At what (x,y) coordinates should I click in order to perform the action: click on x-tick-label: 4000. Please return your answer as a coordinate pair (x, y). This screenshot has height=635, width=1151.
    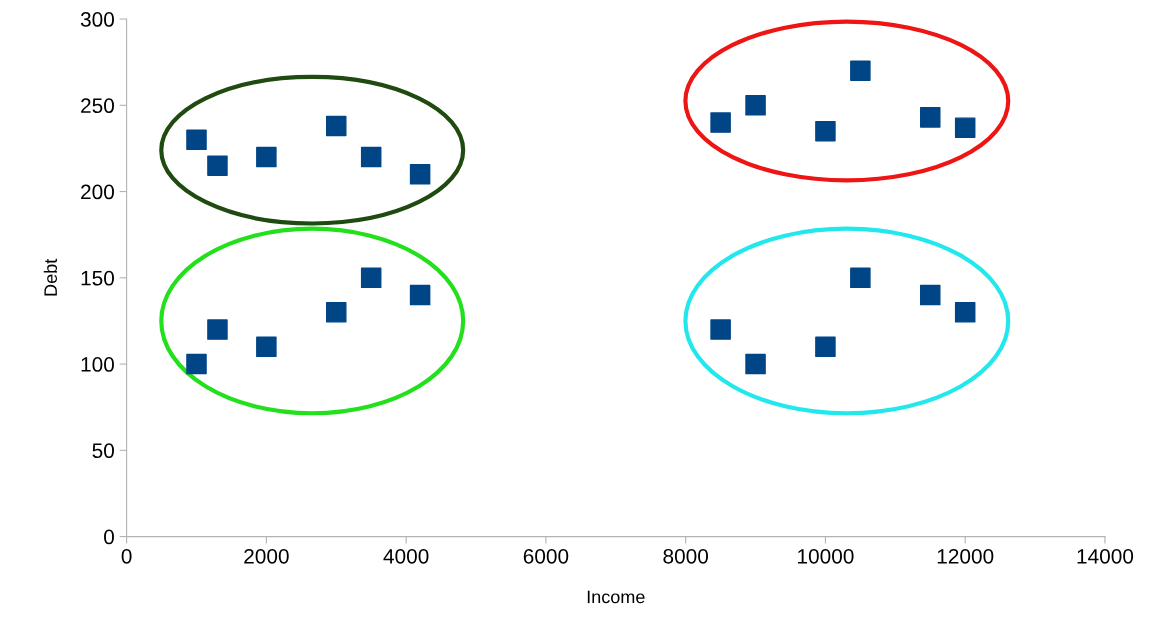
    Looking at the image, I should click on (406, 556).